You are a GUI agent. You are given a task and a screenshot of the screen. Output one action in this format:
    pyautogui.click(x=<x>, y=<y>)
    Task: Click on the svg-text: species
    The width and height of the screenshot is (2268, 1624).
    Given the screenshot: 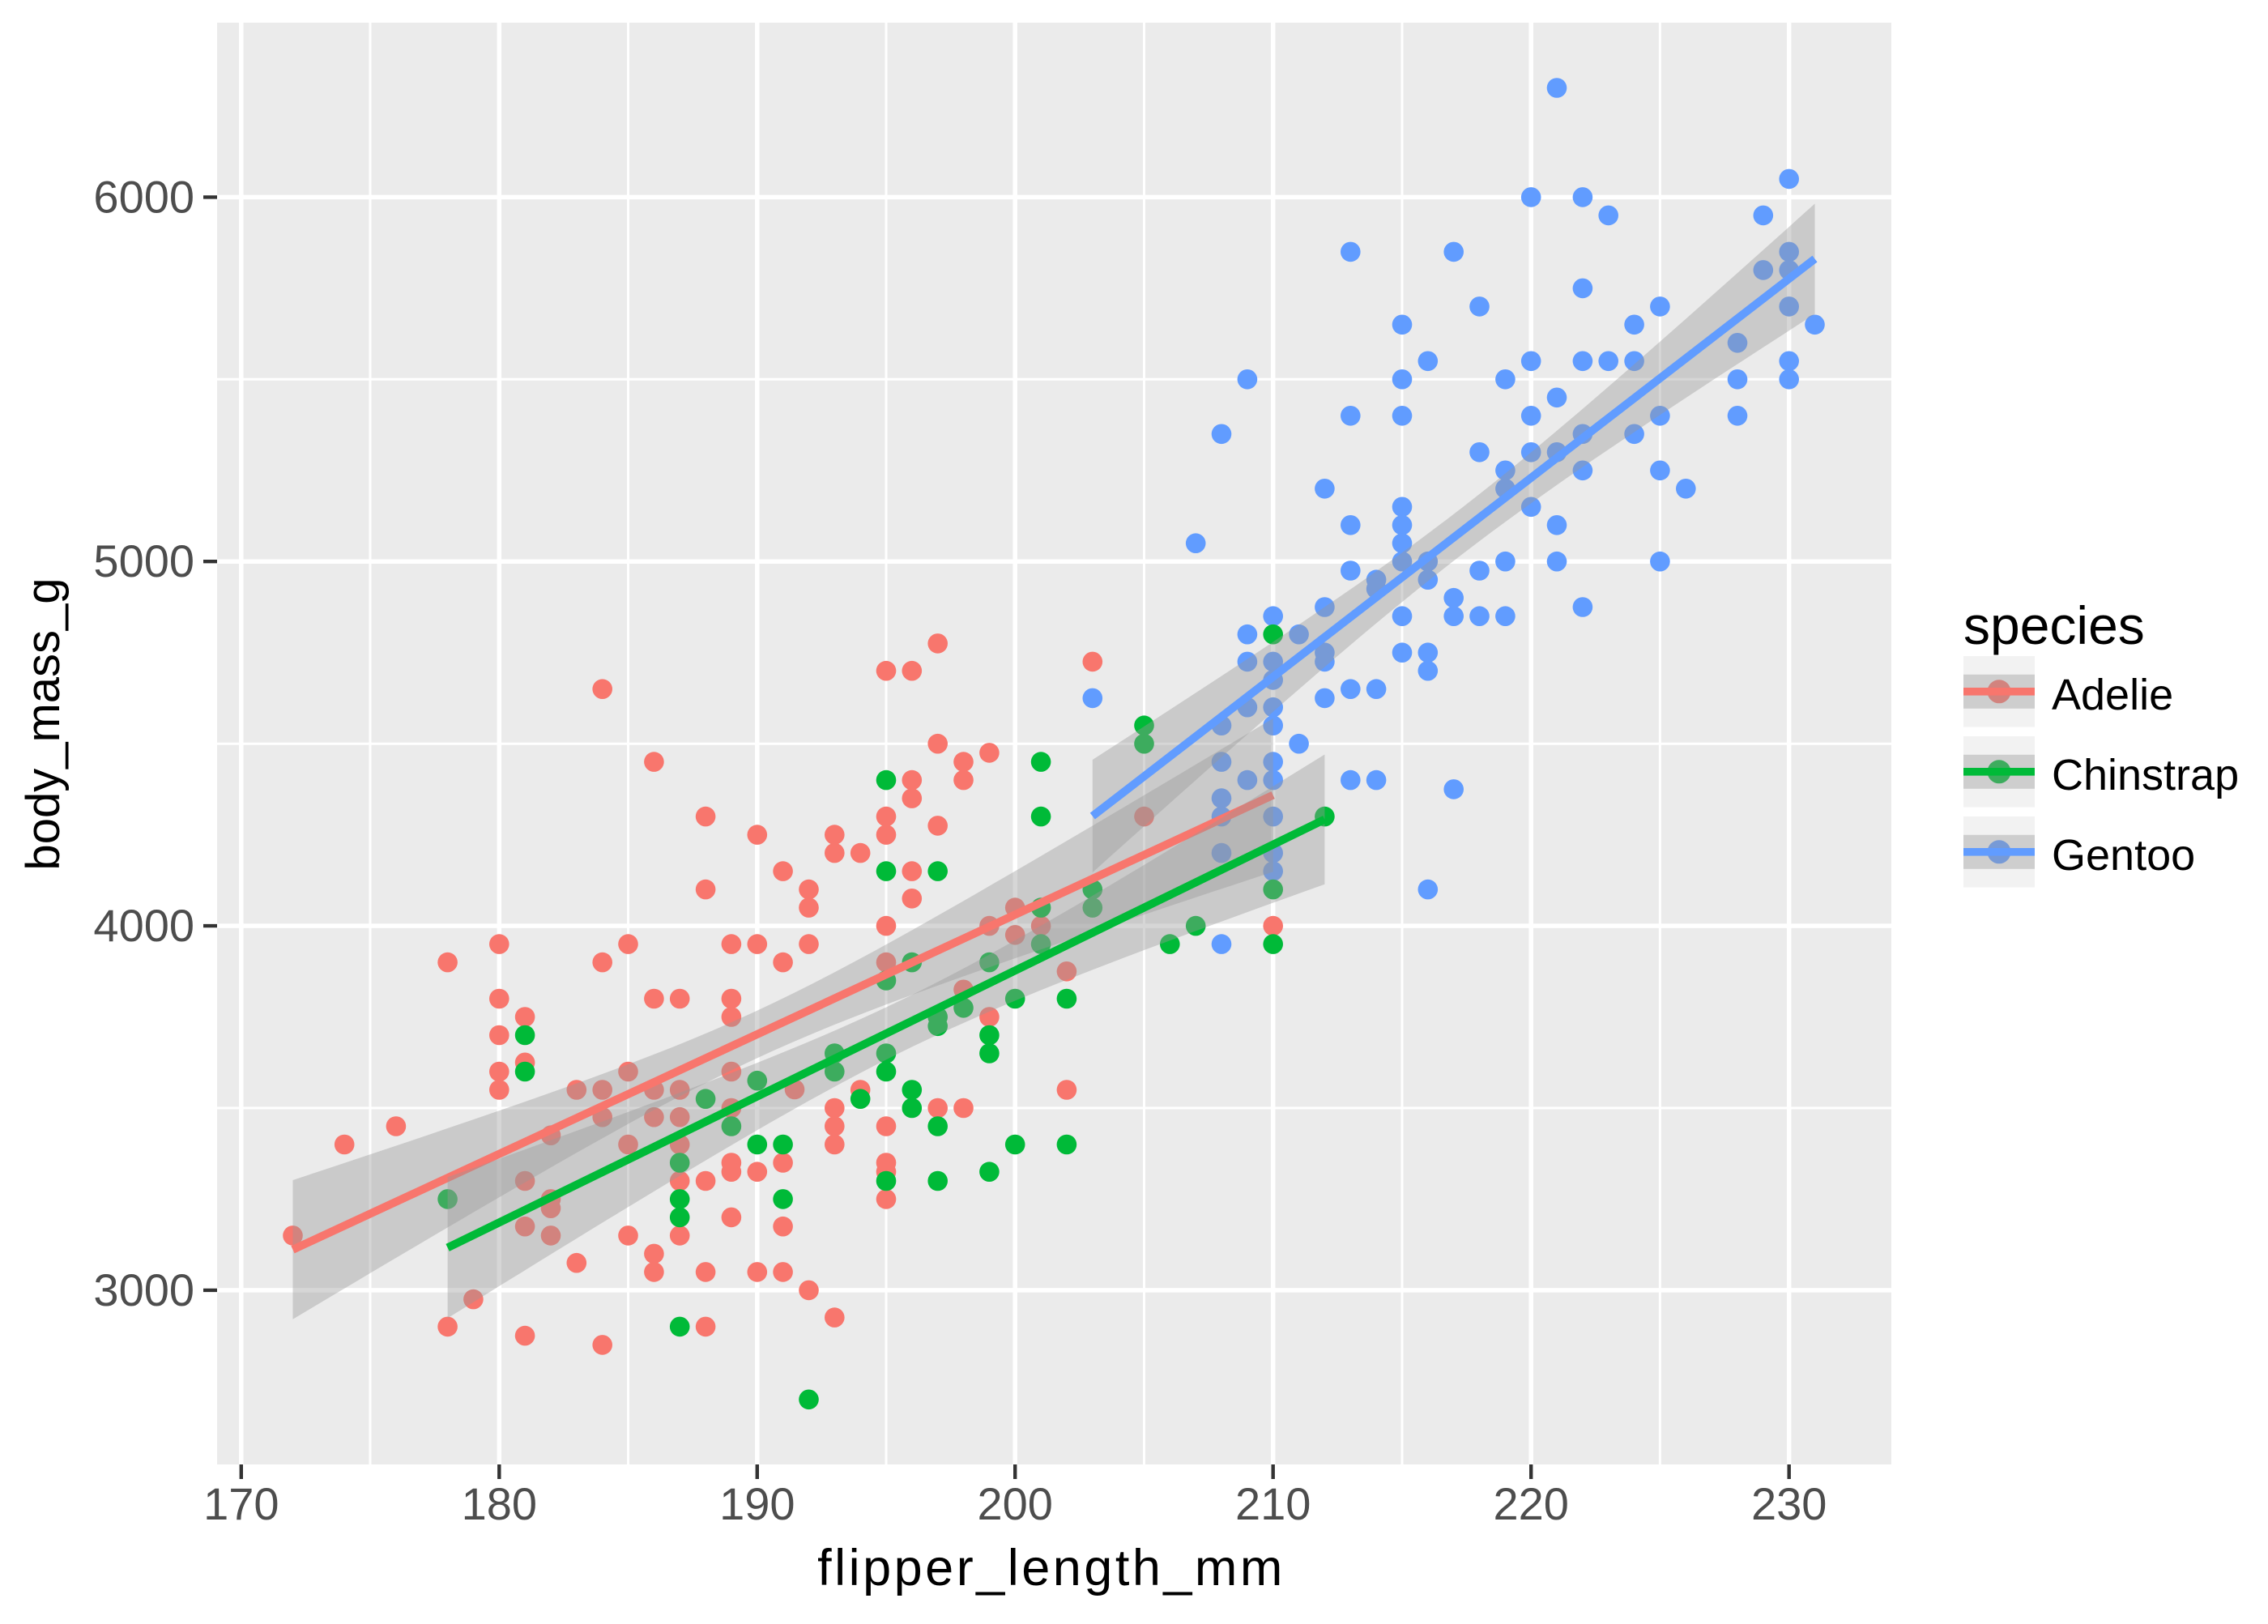 What is the action you would take?
    pyautogui.click(x=2054, y=625)
    